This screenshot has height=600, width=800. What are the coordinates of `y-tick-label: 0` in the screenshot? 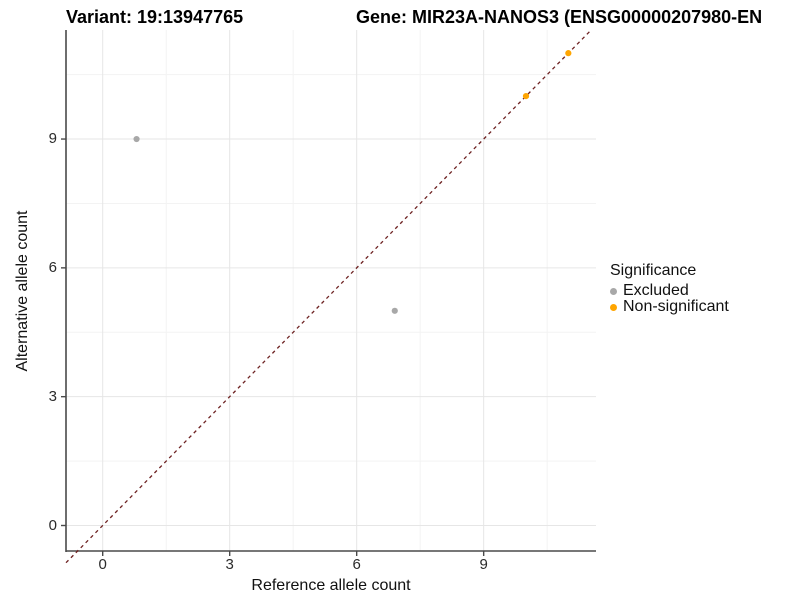 It's located at (52, 525).